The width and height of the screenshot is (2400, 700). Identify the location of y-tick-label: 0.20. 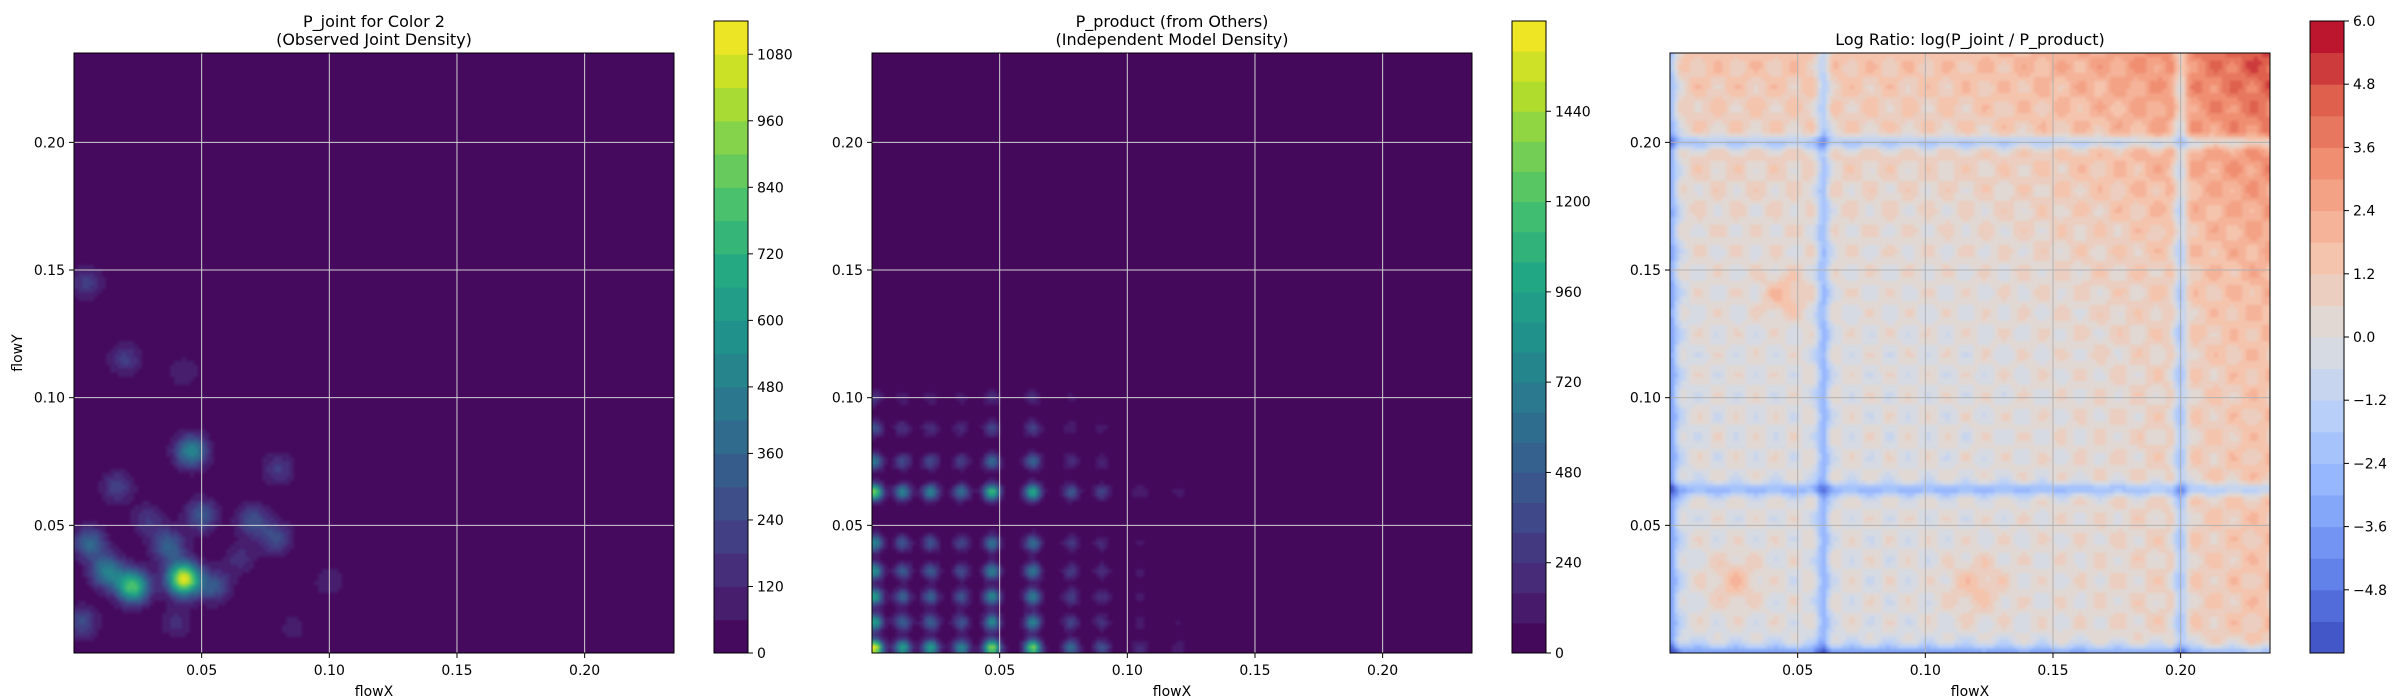
(49, 143).